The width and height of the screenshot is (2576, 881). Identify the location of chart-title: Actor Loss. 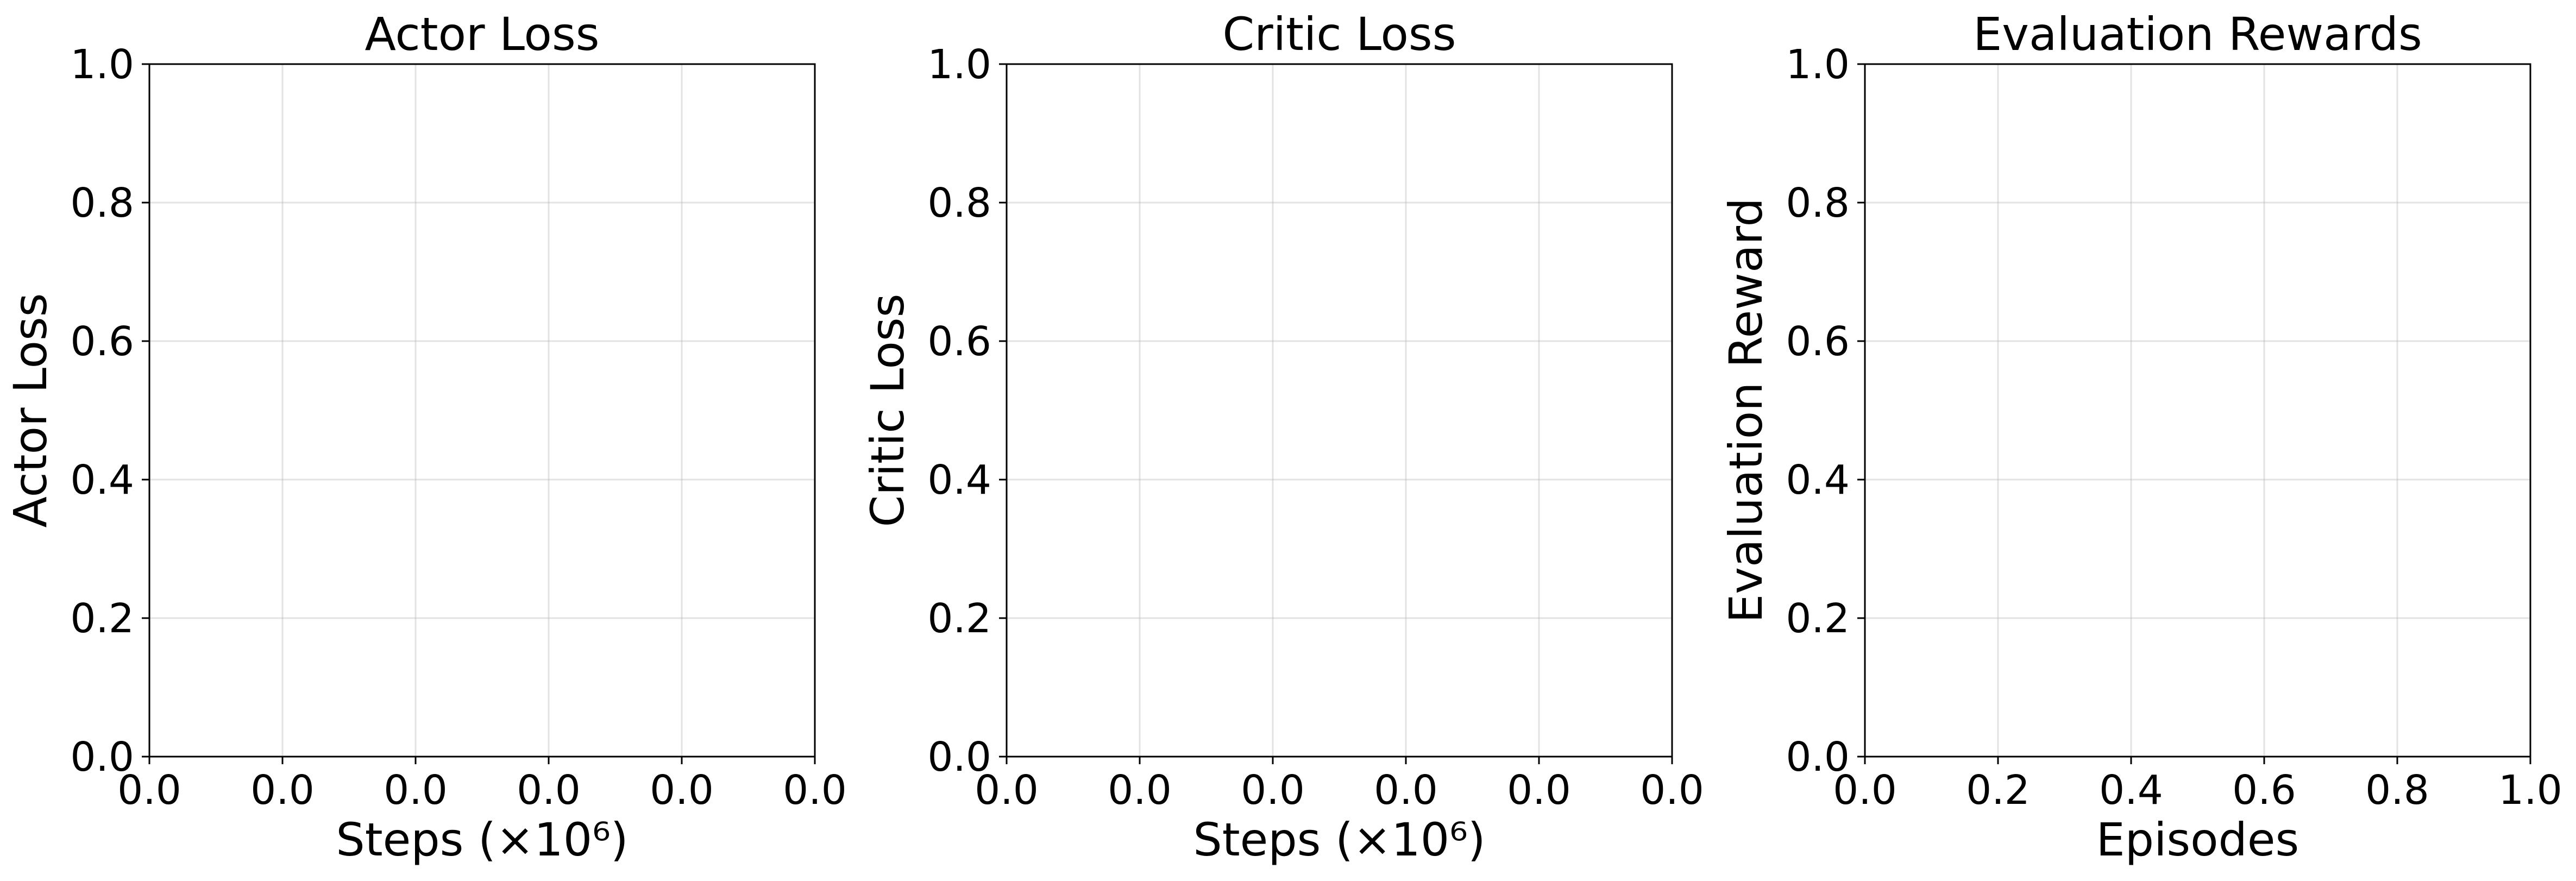
(482, 34).